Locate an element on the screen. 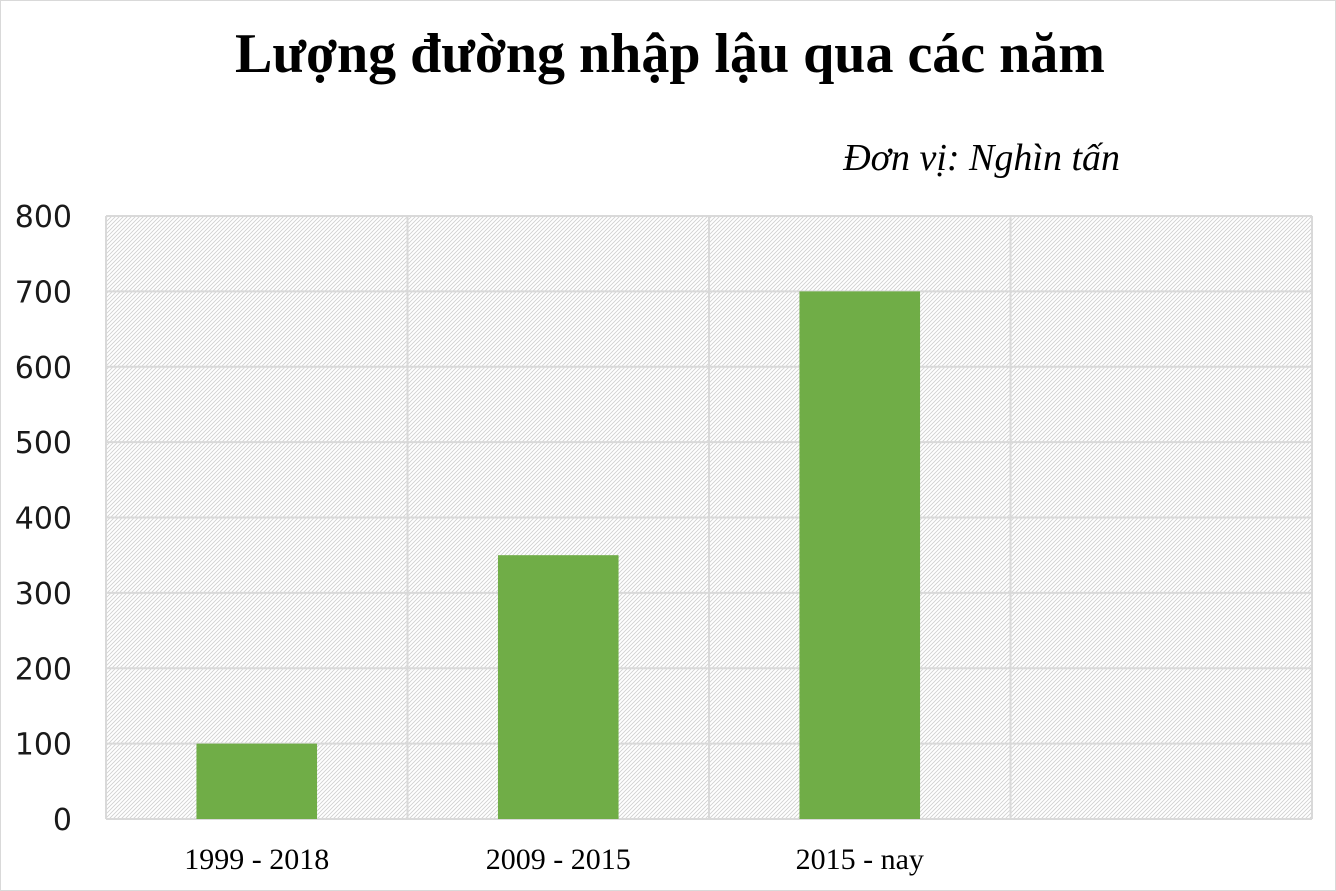 The height and width of the screenshot is (891, 1336). y-tick-label: 100 is located at coordinates (43, 745).